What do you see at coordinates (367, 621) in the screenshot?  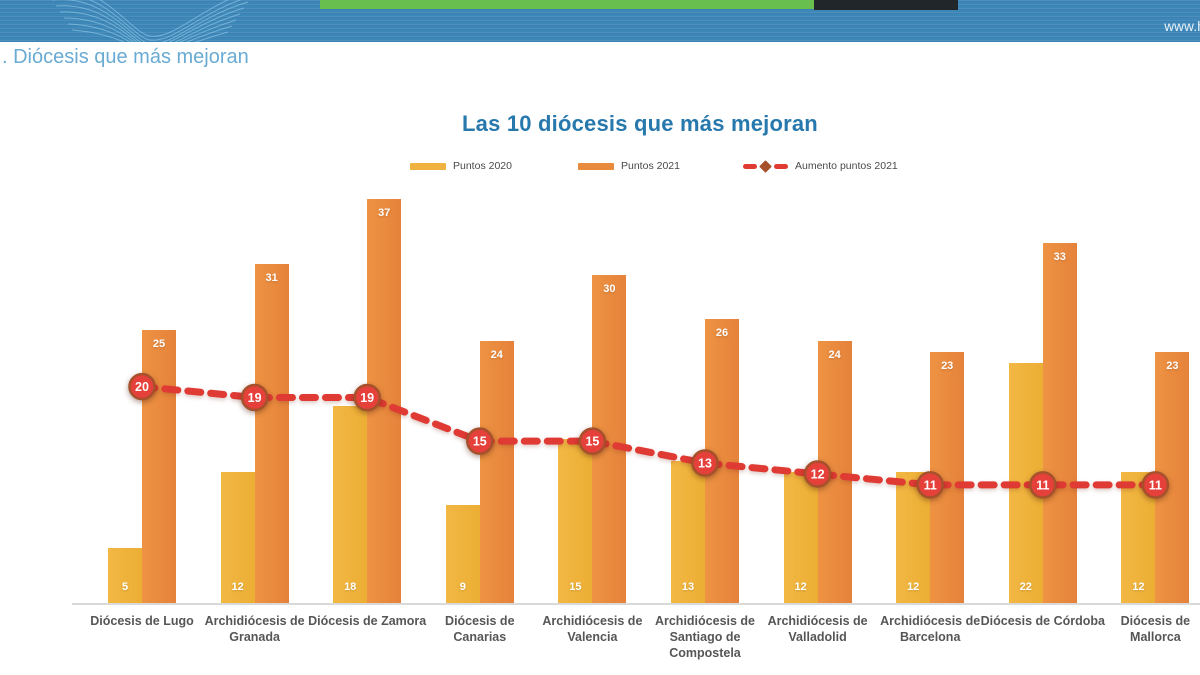 I see `x-axis-label: Diócesis de Zamora` at bounding box center [367, 621].